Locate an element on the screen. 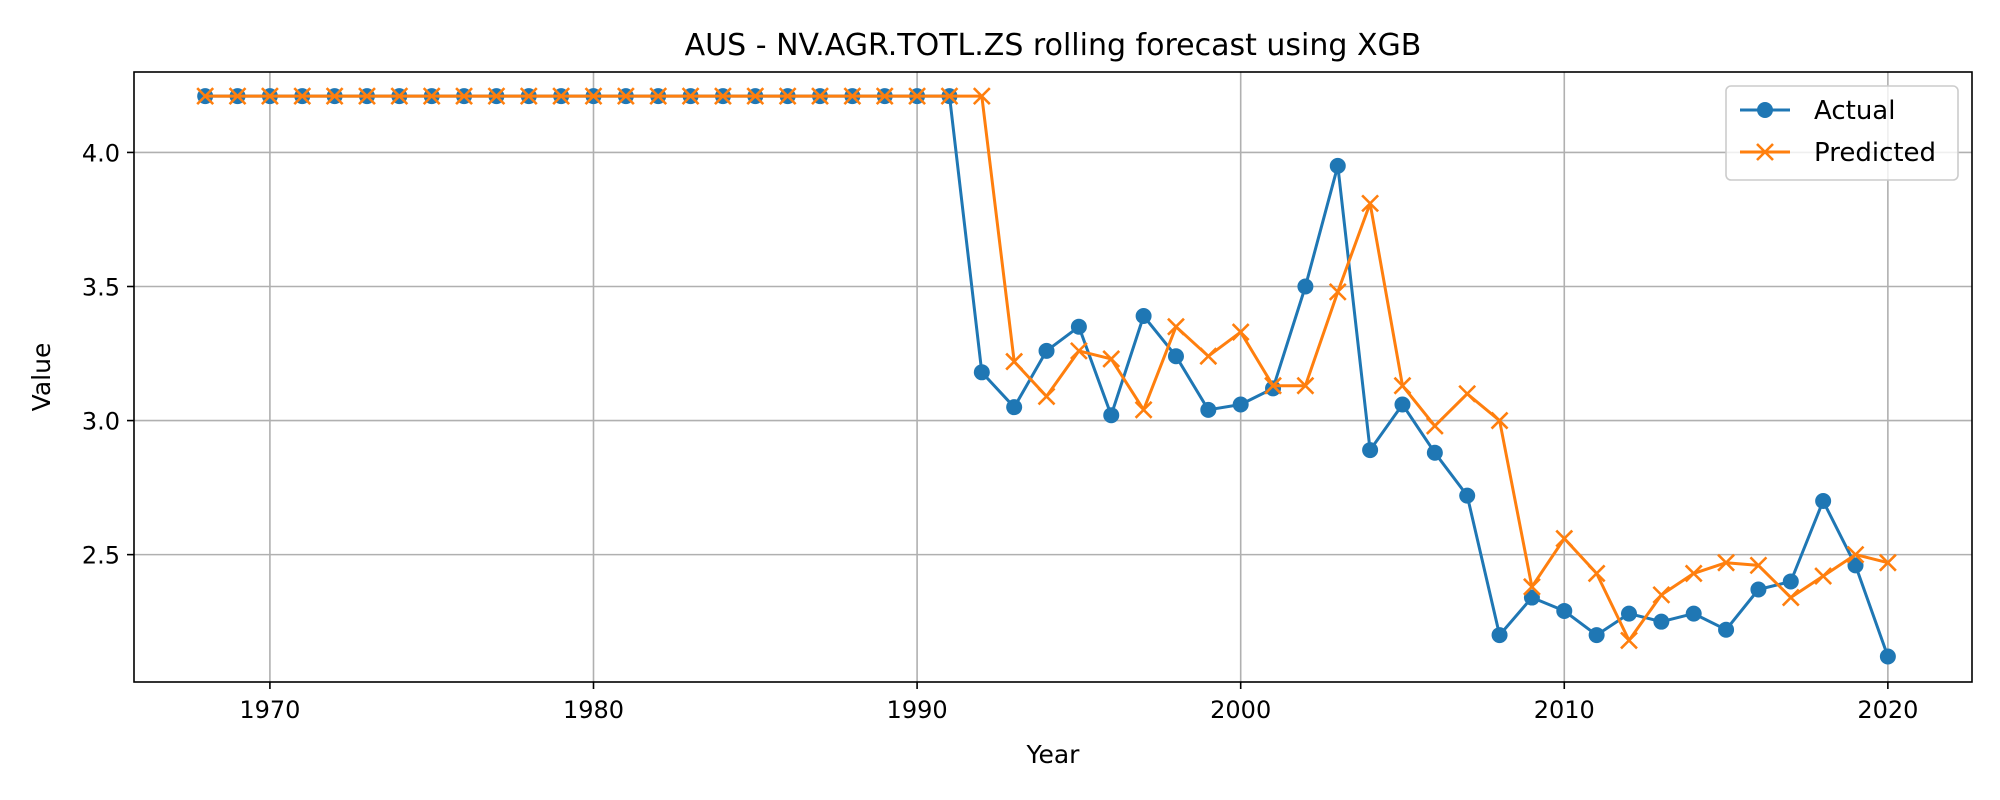  legend-marker-actual is located at coordinates (1765, 110).